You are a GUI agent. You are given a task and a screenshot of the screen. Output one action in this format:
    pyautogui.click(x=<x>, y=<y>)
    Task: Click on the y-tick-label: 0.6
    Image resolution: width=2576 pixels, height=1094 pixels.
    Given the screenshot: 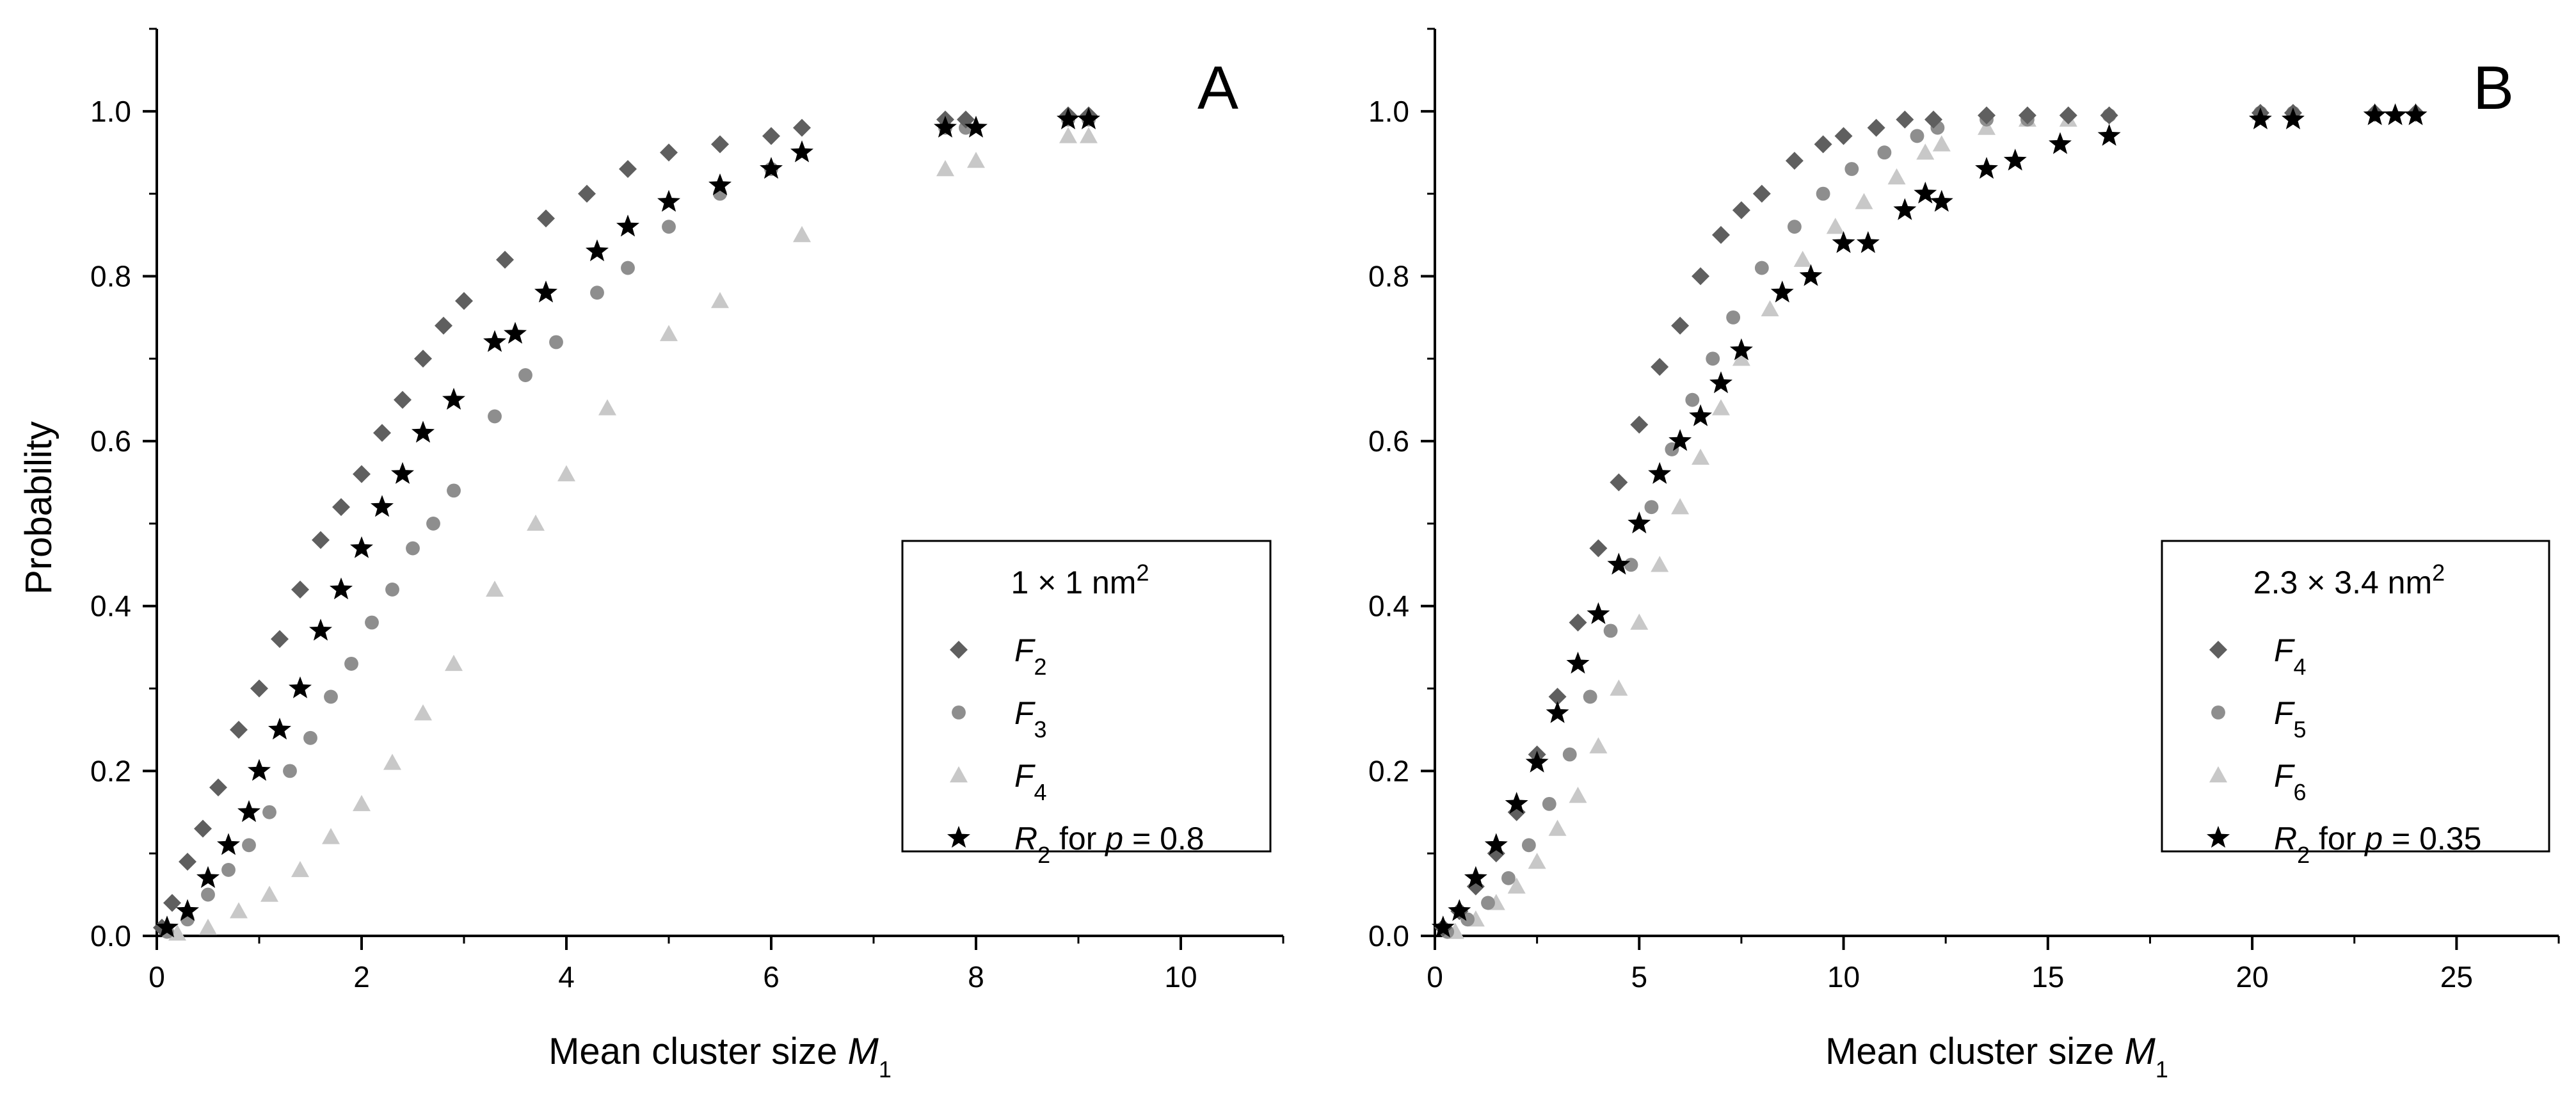 What is the action you would take?
    pyautogui.click(x=1388, y=441)
    